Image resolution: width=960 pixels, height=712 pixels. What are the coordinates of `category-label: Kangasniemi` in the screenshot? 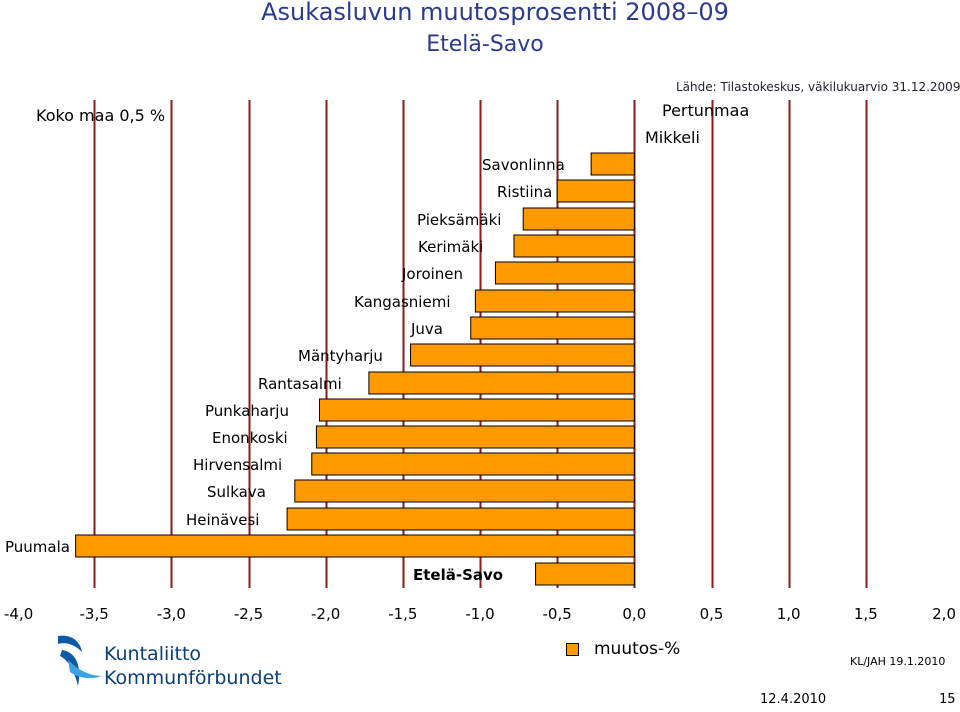 It's located at (402, 302).